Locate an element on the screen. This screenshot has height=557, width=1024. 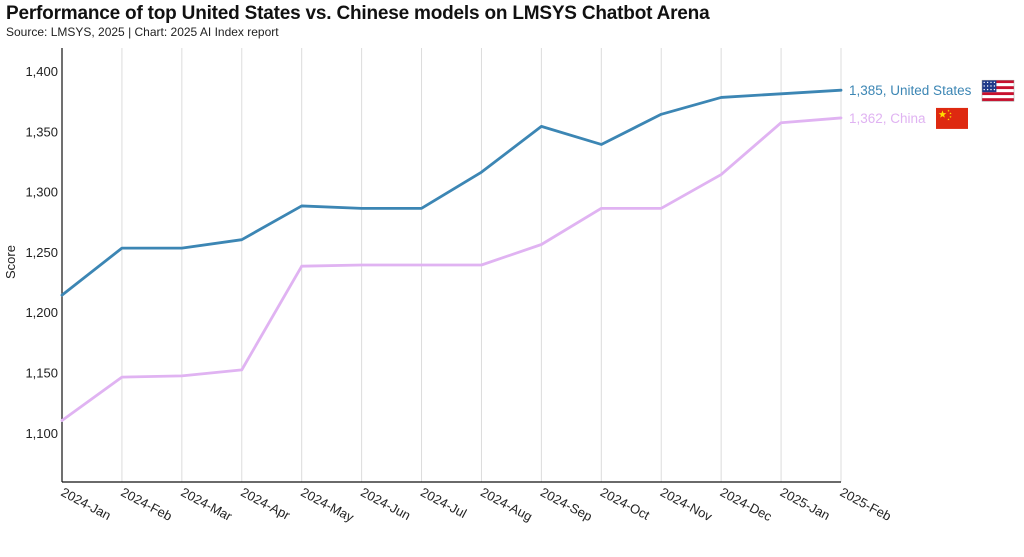
end-label-united-states: 1,385, United States is located at coordinates (910, 90).